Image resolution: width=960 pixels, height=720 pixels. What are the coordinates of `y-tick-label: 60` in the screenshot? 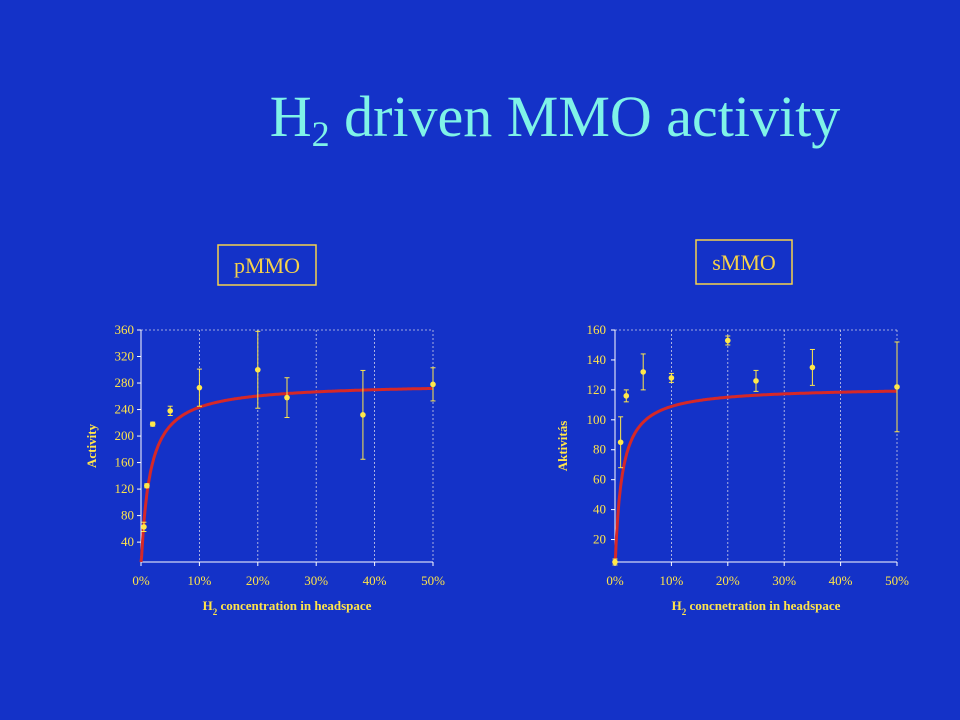 It's located at (599, 479).